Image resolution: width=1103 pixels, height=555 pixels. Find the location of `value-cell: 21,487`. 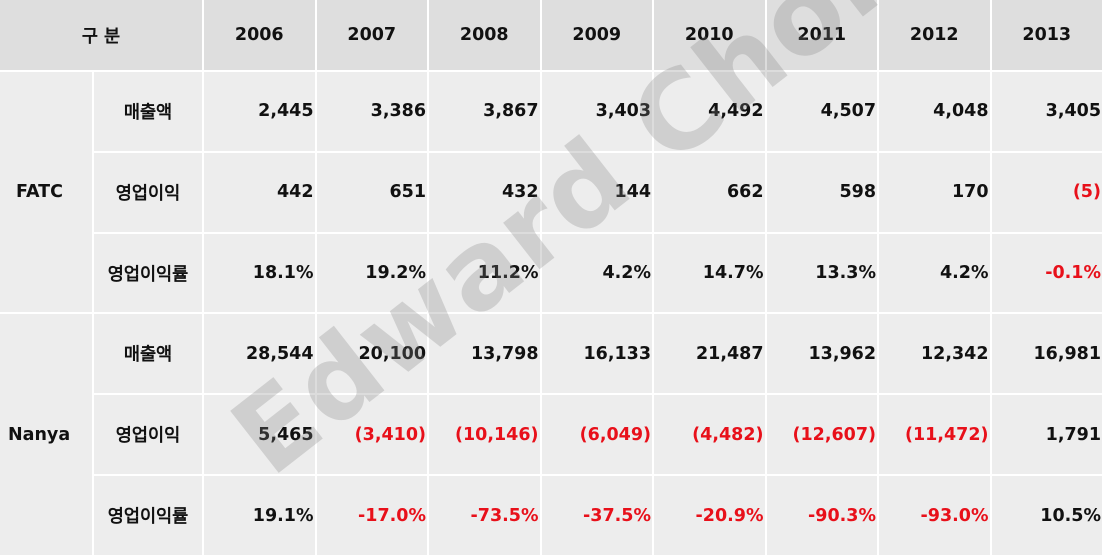

value-cell: 21,487 is located at coordinates (709, 354).